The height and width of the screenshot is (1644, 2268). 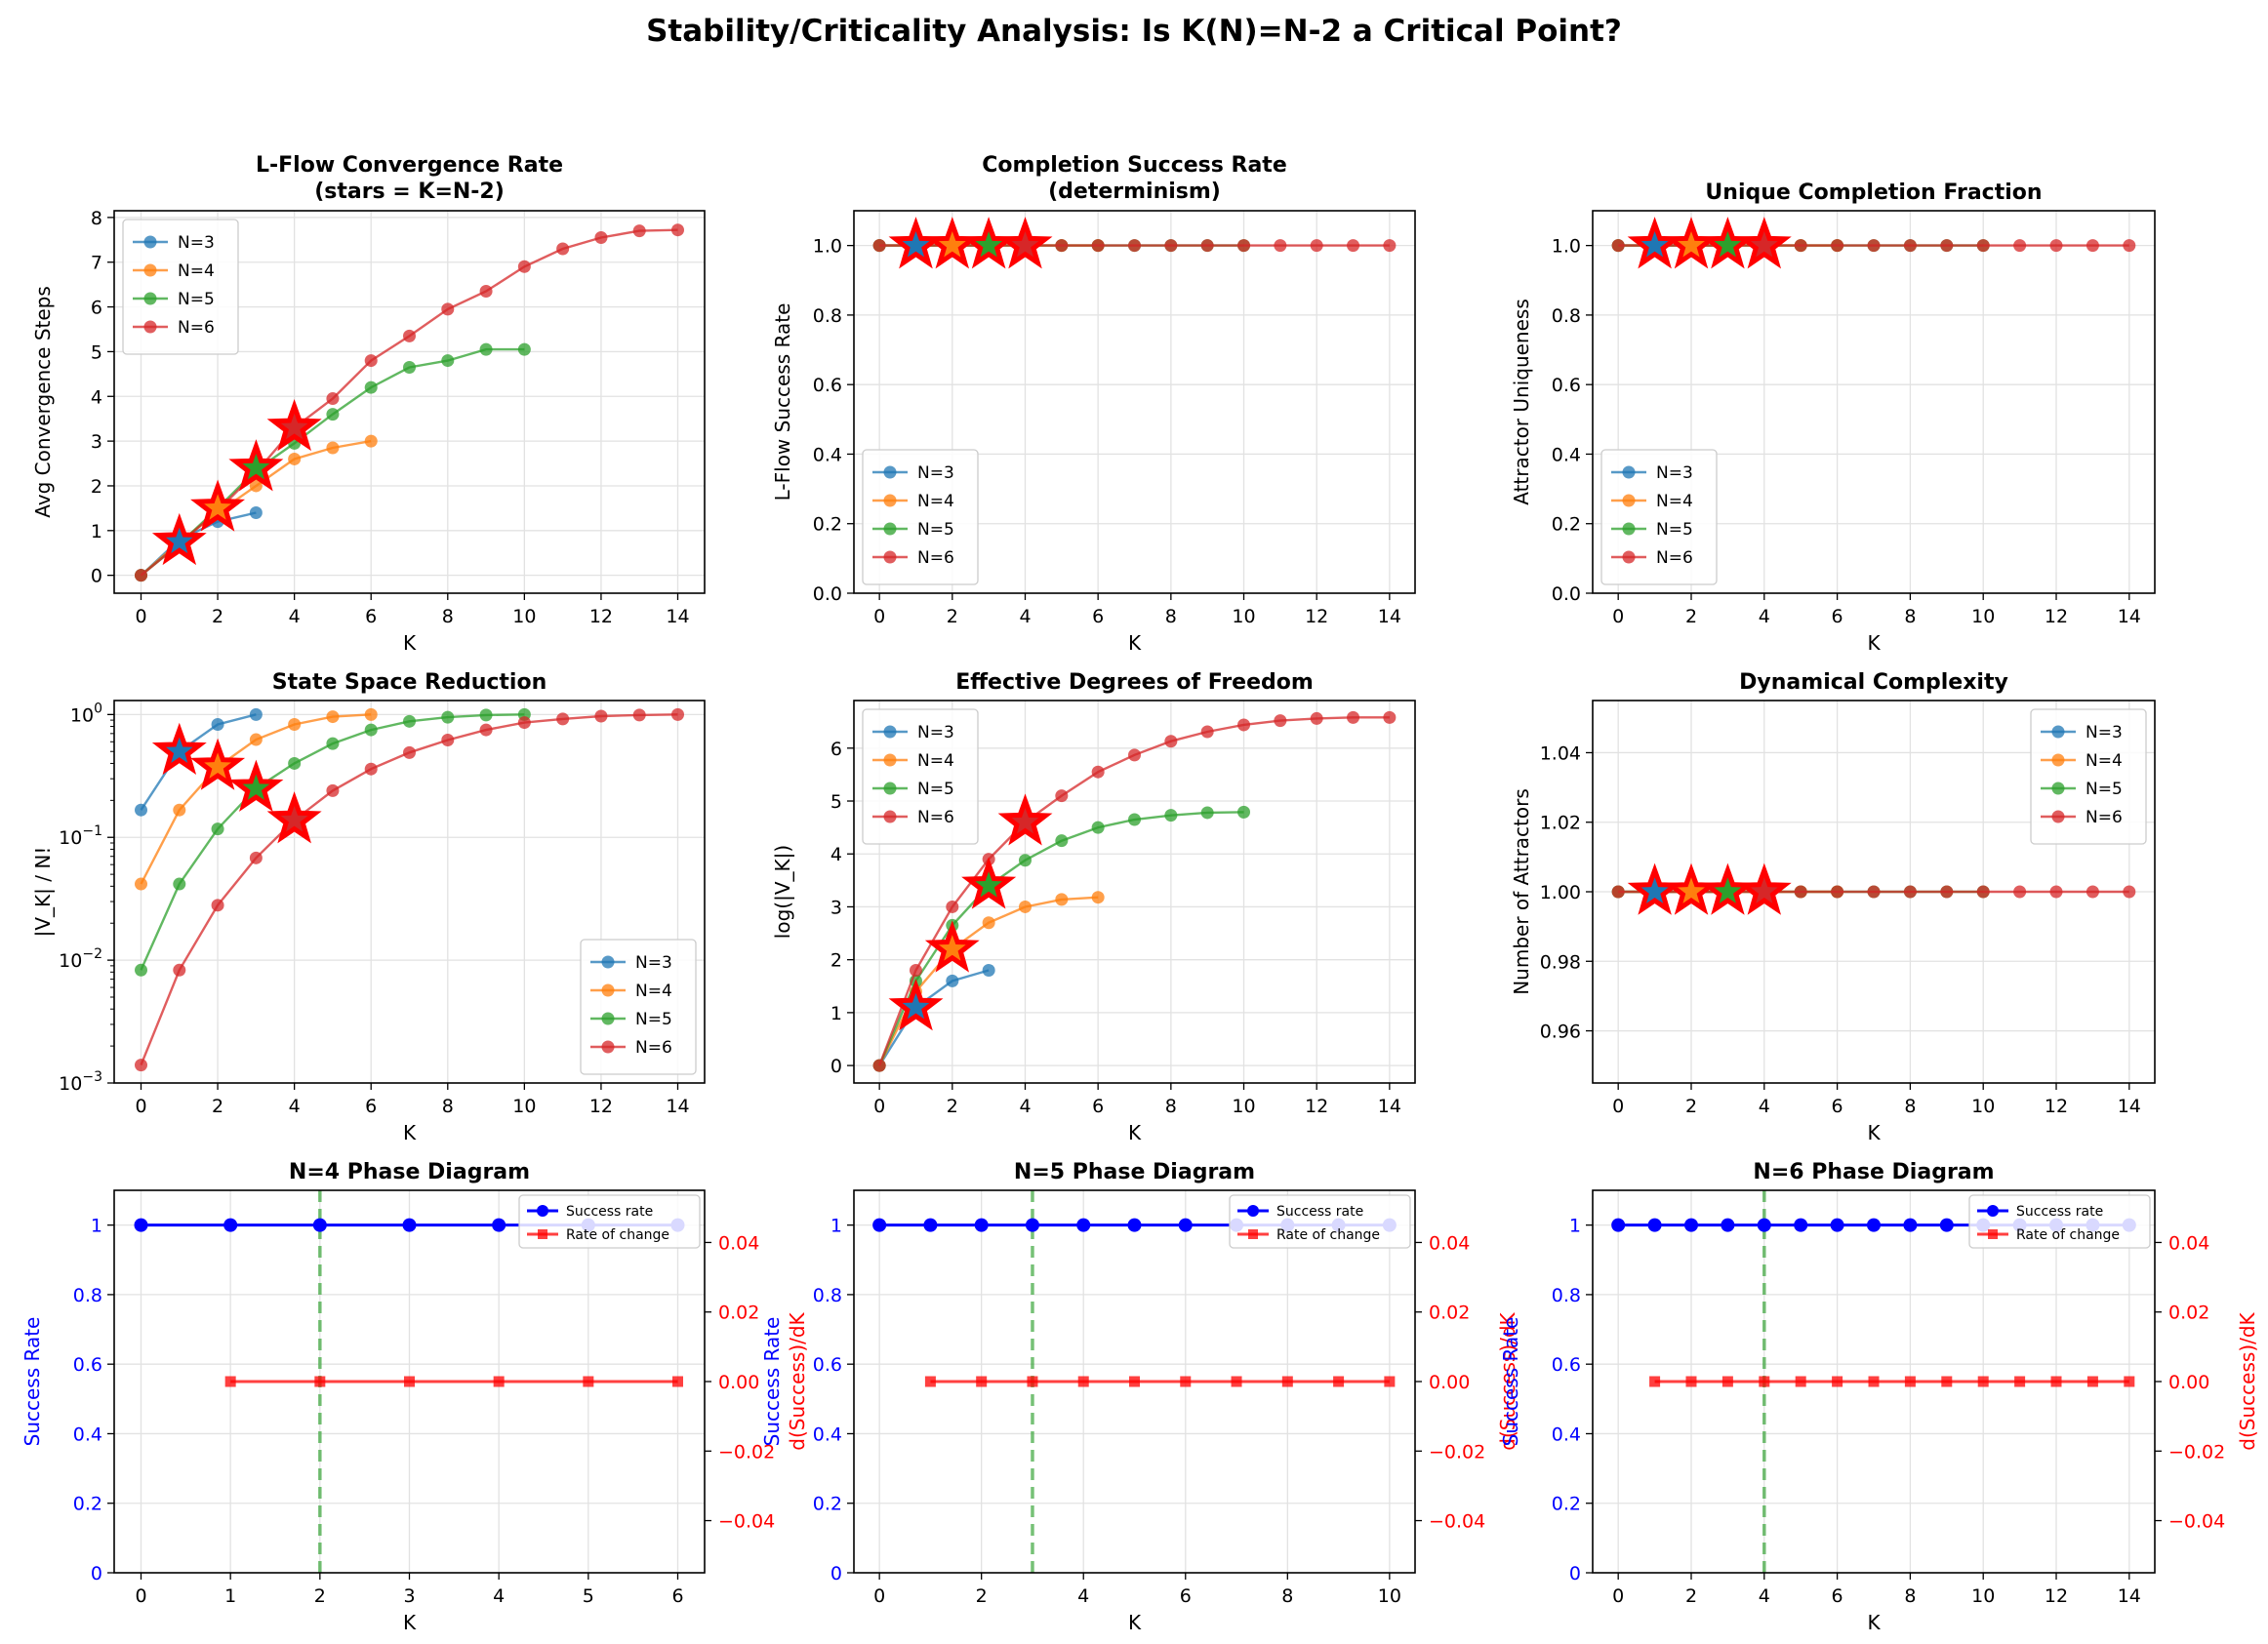 What do you see at coordinates (410, 1172) in the screenshot?
I see `subplot-title: N=4 Phase Diagram` at bounding box center [410, 1172].